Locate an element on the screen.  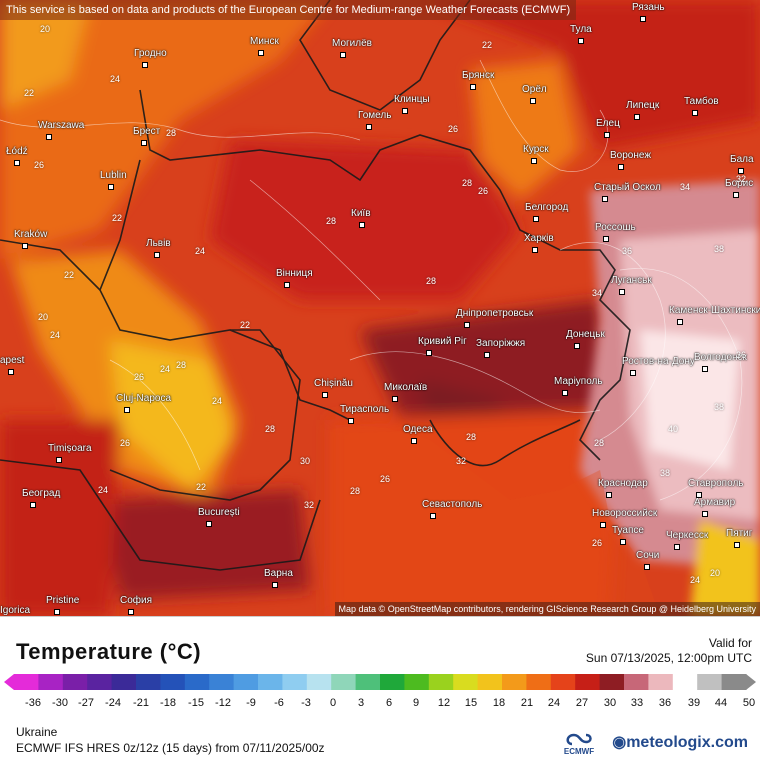
city-label-tula: Тула is located at coordinates (581, 29).